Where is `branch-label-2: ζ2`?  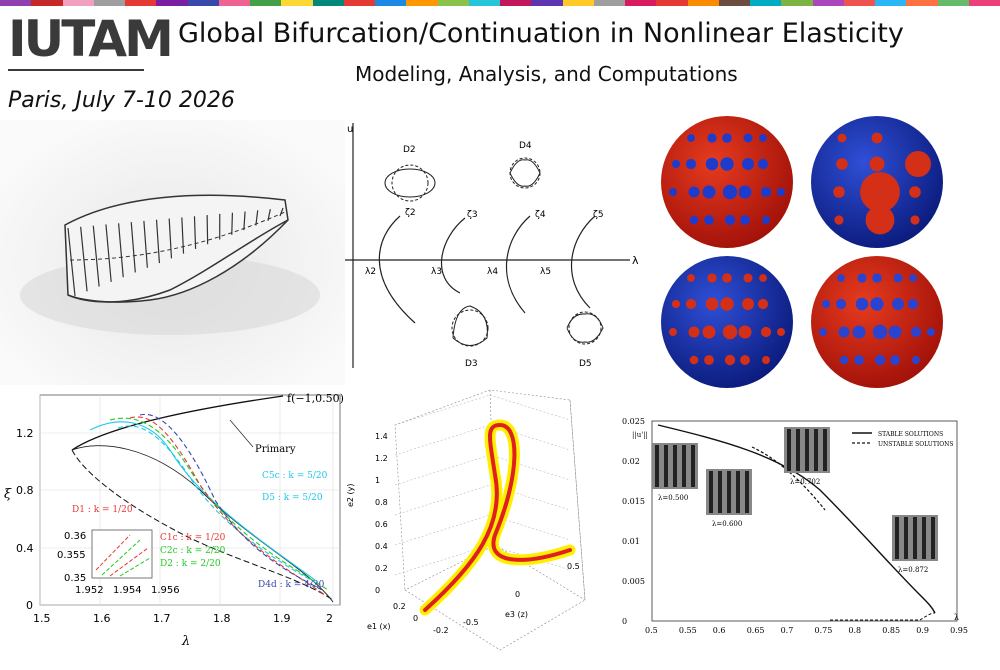 branch-label-2: ζ2 is located at coordinates (410, 213).